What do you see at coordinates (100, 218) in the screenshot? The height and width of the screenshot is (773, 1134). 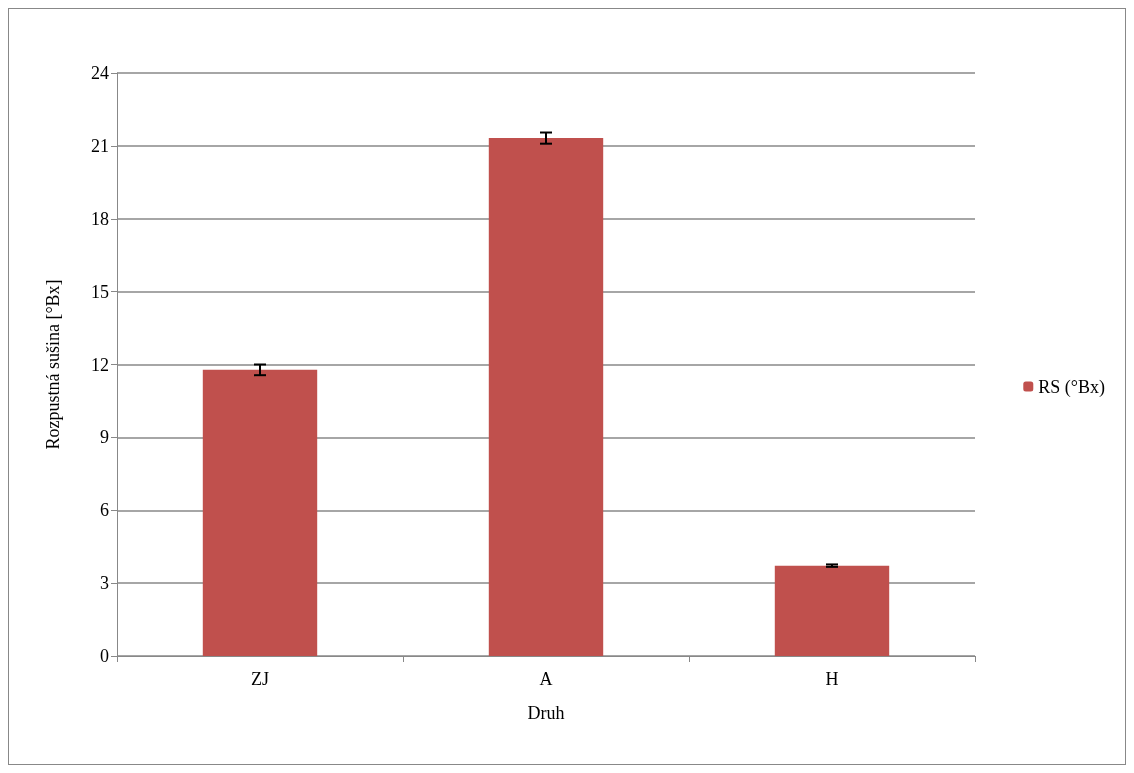 I see `y-tick-label: 18` at bounding box center [100, 218].